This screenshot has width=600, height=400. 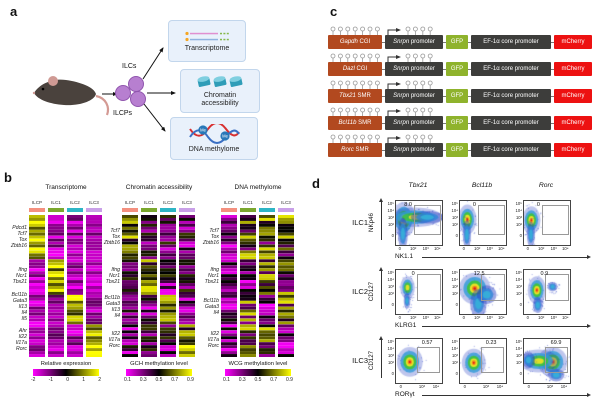 What do you see at coordinates (211, 281) in the screenshot?
I see `gene-label-Tbx21: Tbx21` at bounding box center [211, 281].